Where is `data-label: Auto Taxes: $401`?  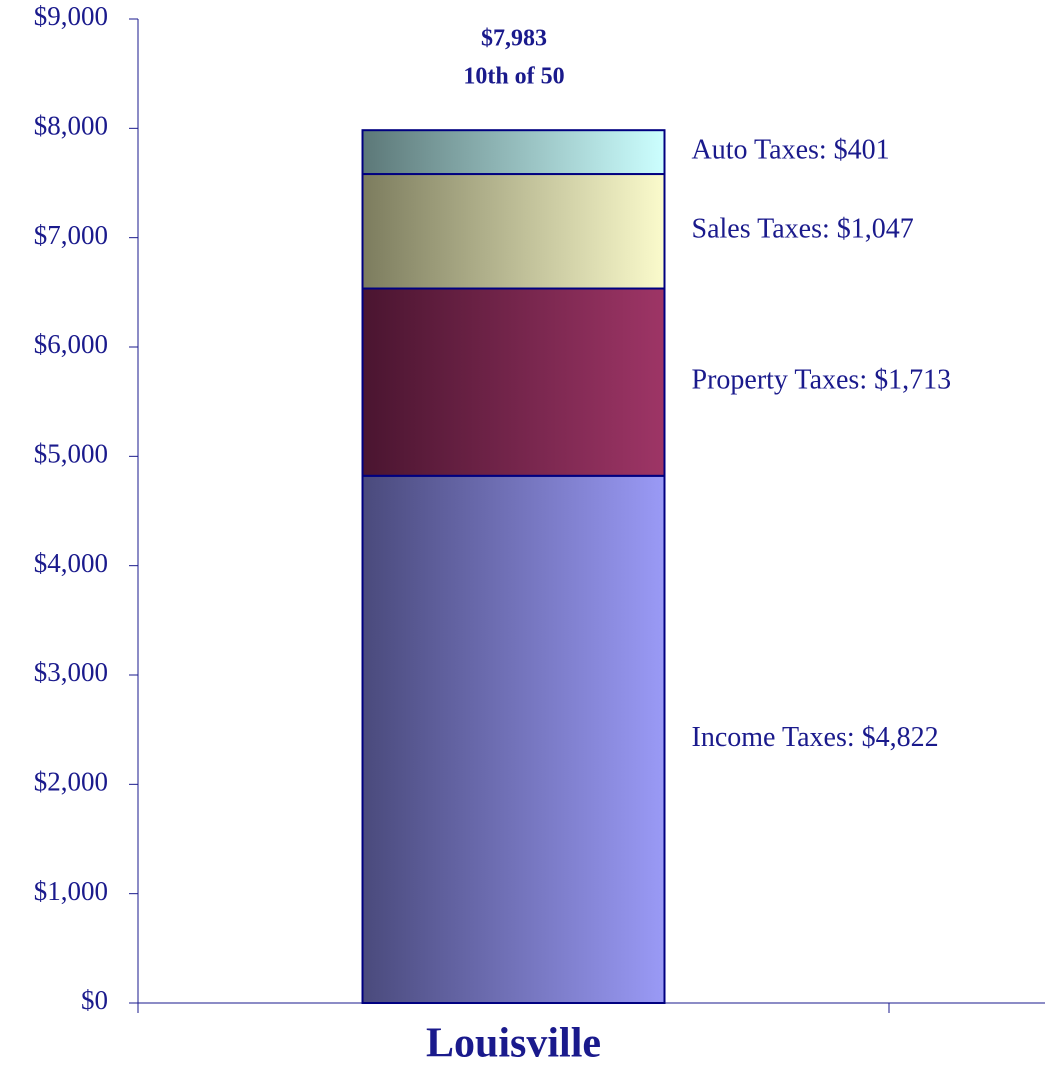
data-label: Auto Taxes: $401 is located at coordinates (791, 150).